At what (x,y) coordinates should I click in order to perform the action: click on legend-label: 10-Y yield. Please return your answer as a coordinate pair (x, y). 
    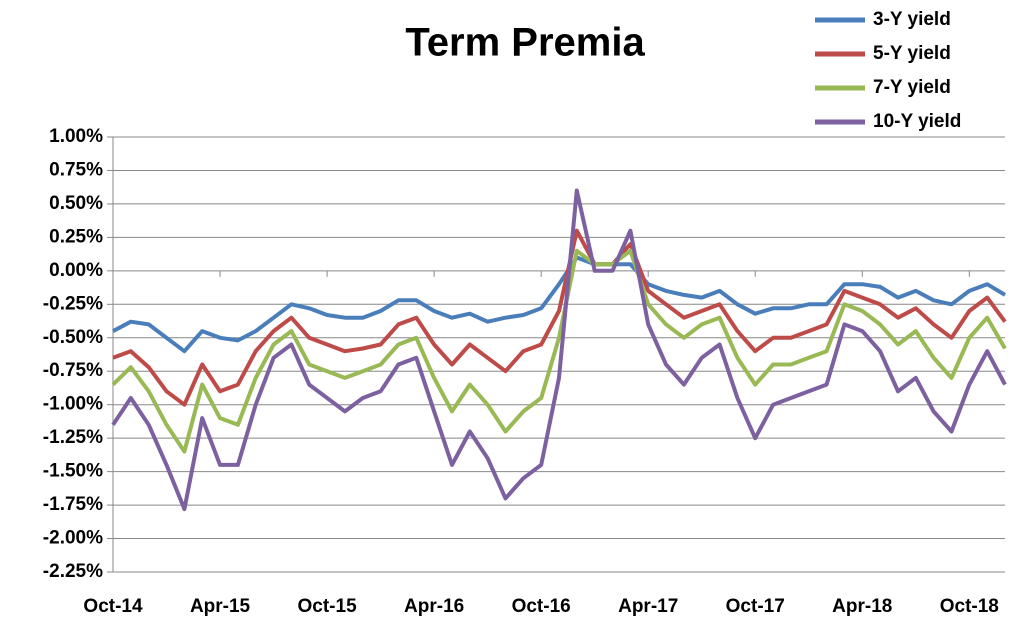
    Looking at the image, I should click on (917, 121).